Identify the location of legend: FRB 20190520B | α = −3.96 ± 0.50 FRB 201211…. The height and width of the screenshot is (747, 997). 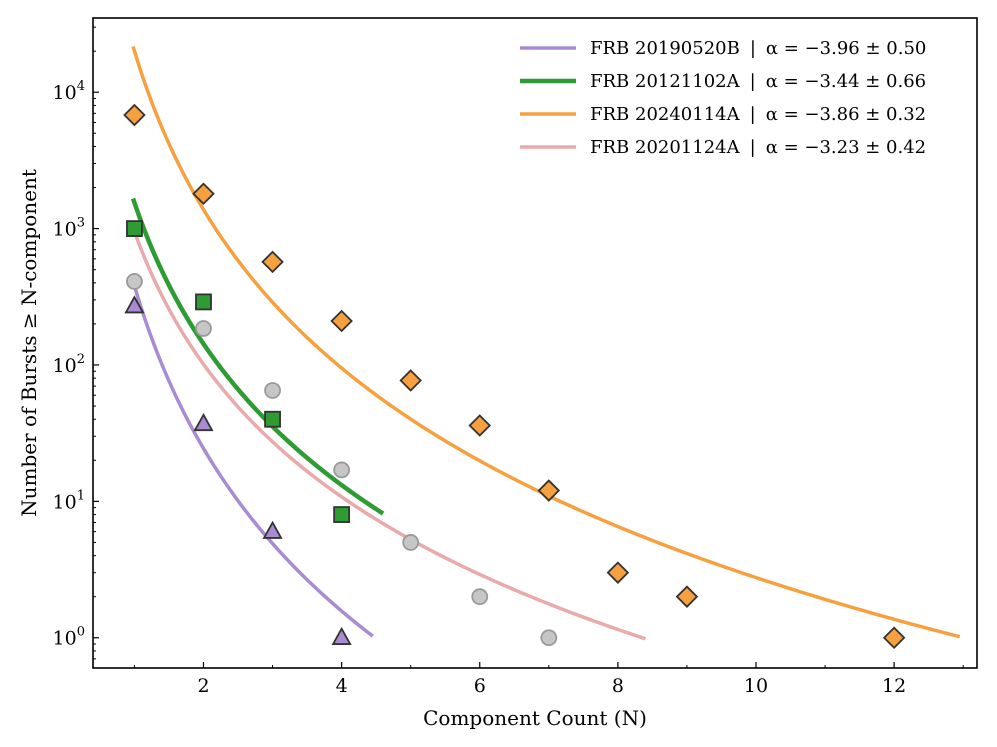
(723, 98).